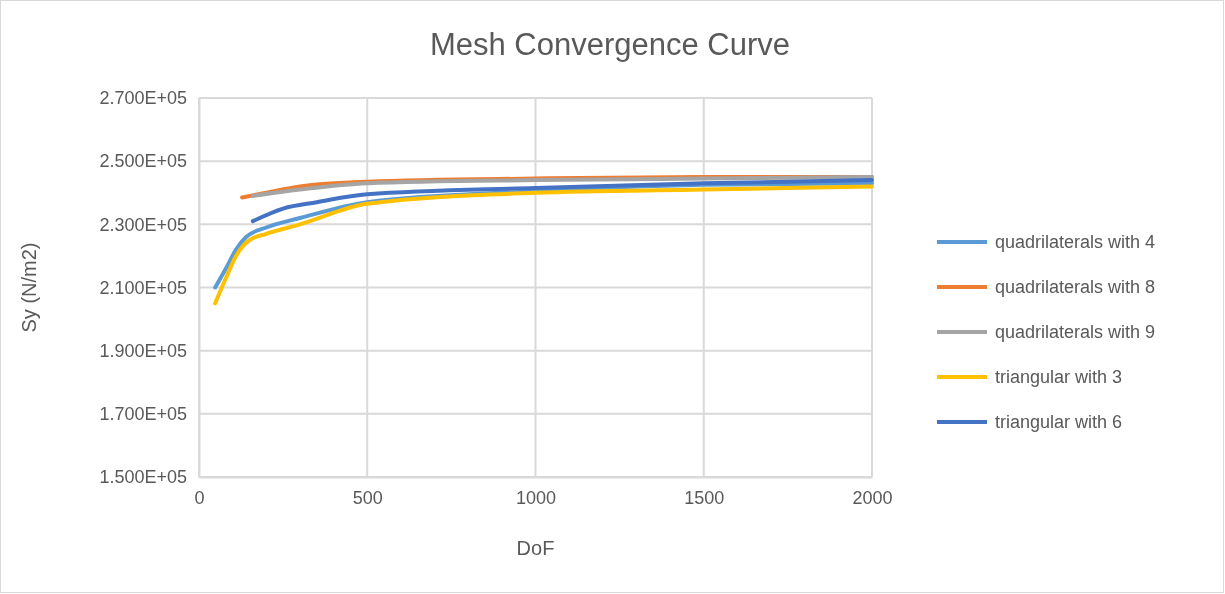 The height and width of the screenshot is (594, 1225). I want to click on x-tick-label: 2000, so click(872, 497).